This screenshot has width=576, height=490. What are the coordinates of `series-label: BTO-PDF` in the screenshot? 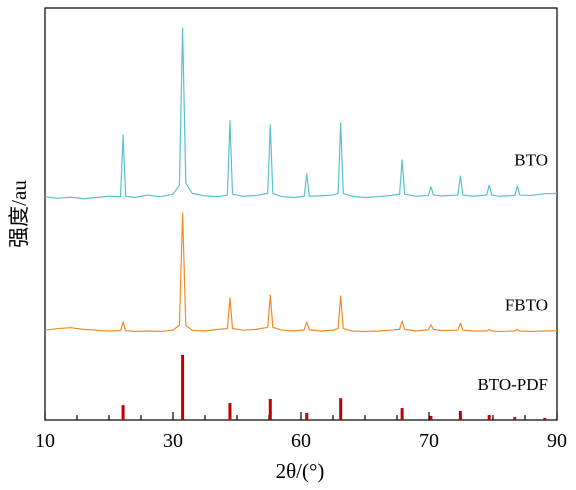 It's located at (512, 384).